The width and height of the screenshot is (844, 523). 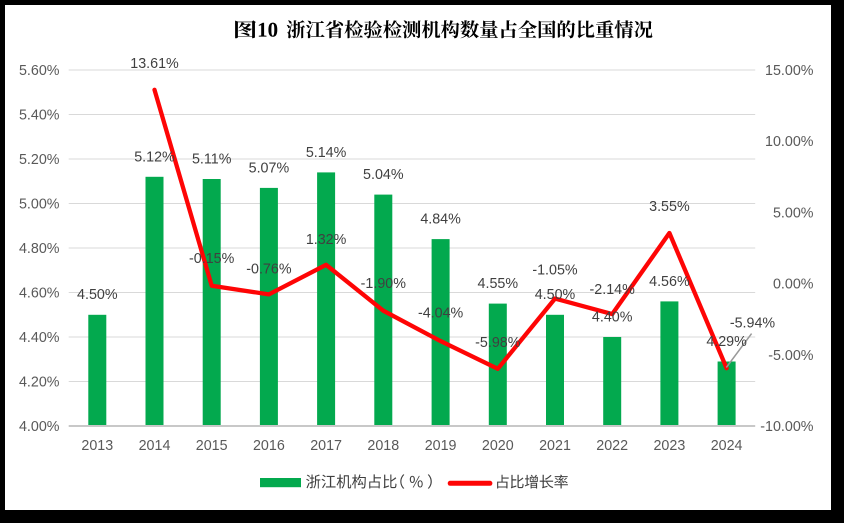 I want to click on svg-text: 2017, so click(x=326, y=446).